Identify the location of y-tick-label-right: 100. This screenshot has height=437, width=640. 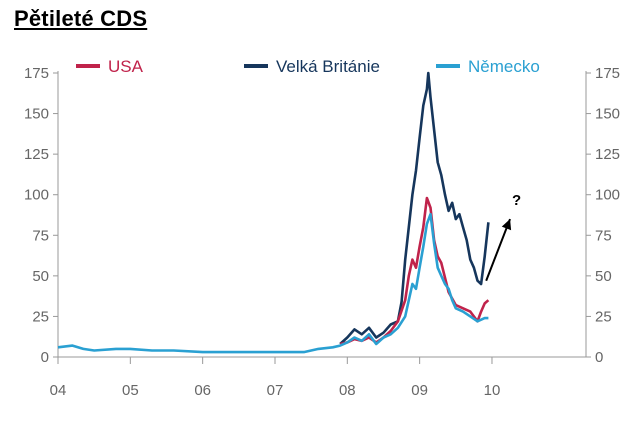
(607, 195).